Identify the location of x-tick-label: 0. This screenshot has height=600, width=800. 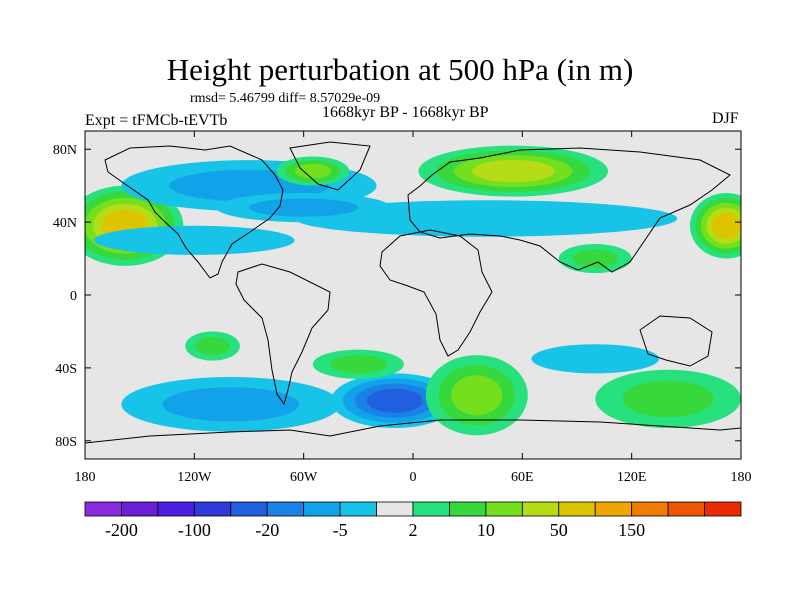
(413, 477).